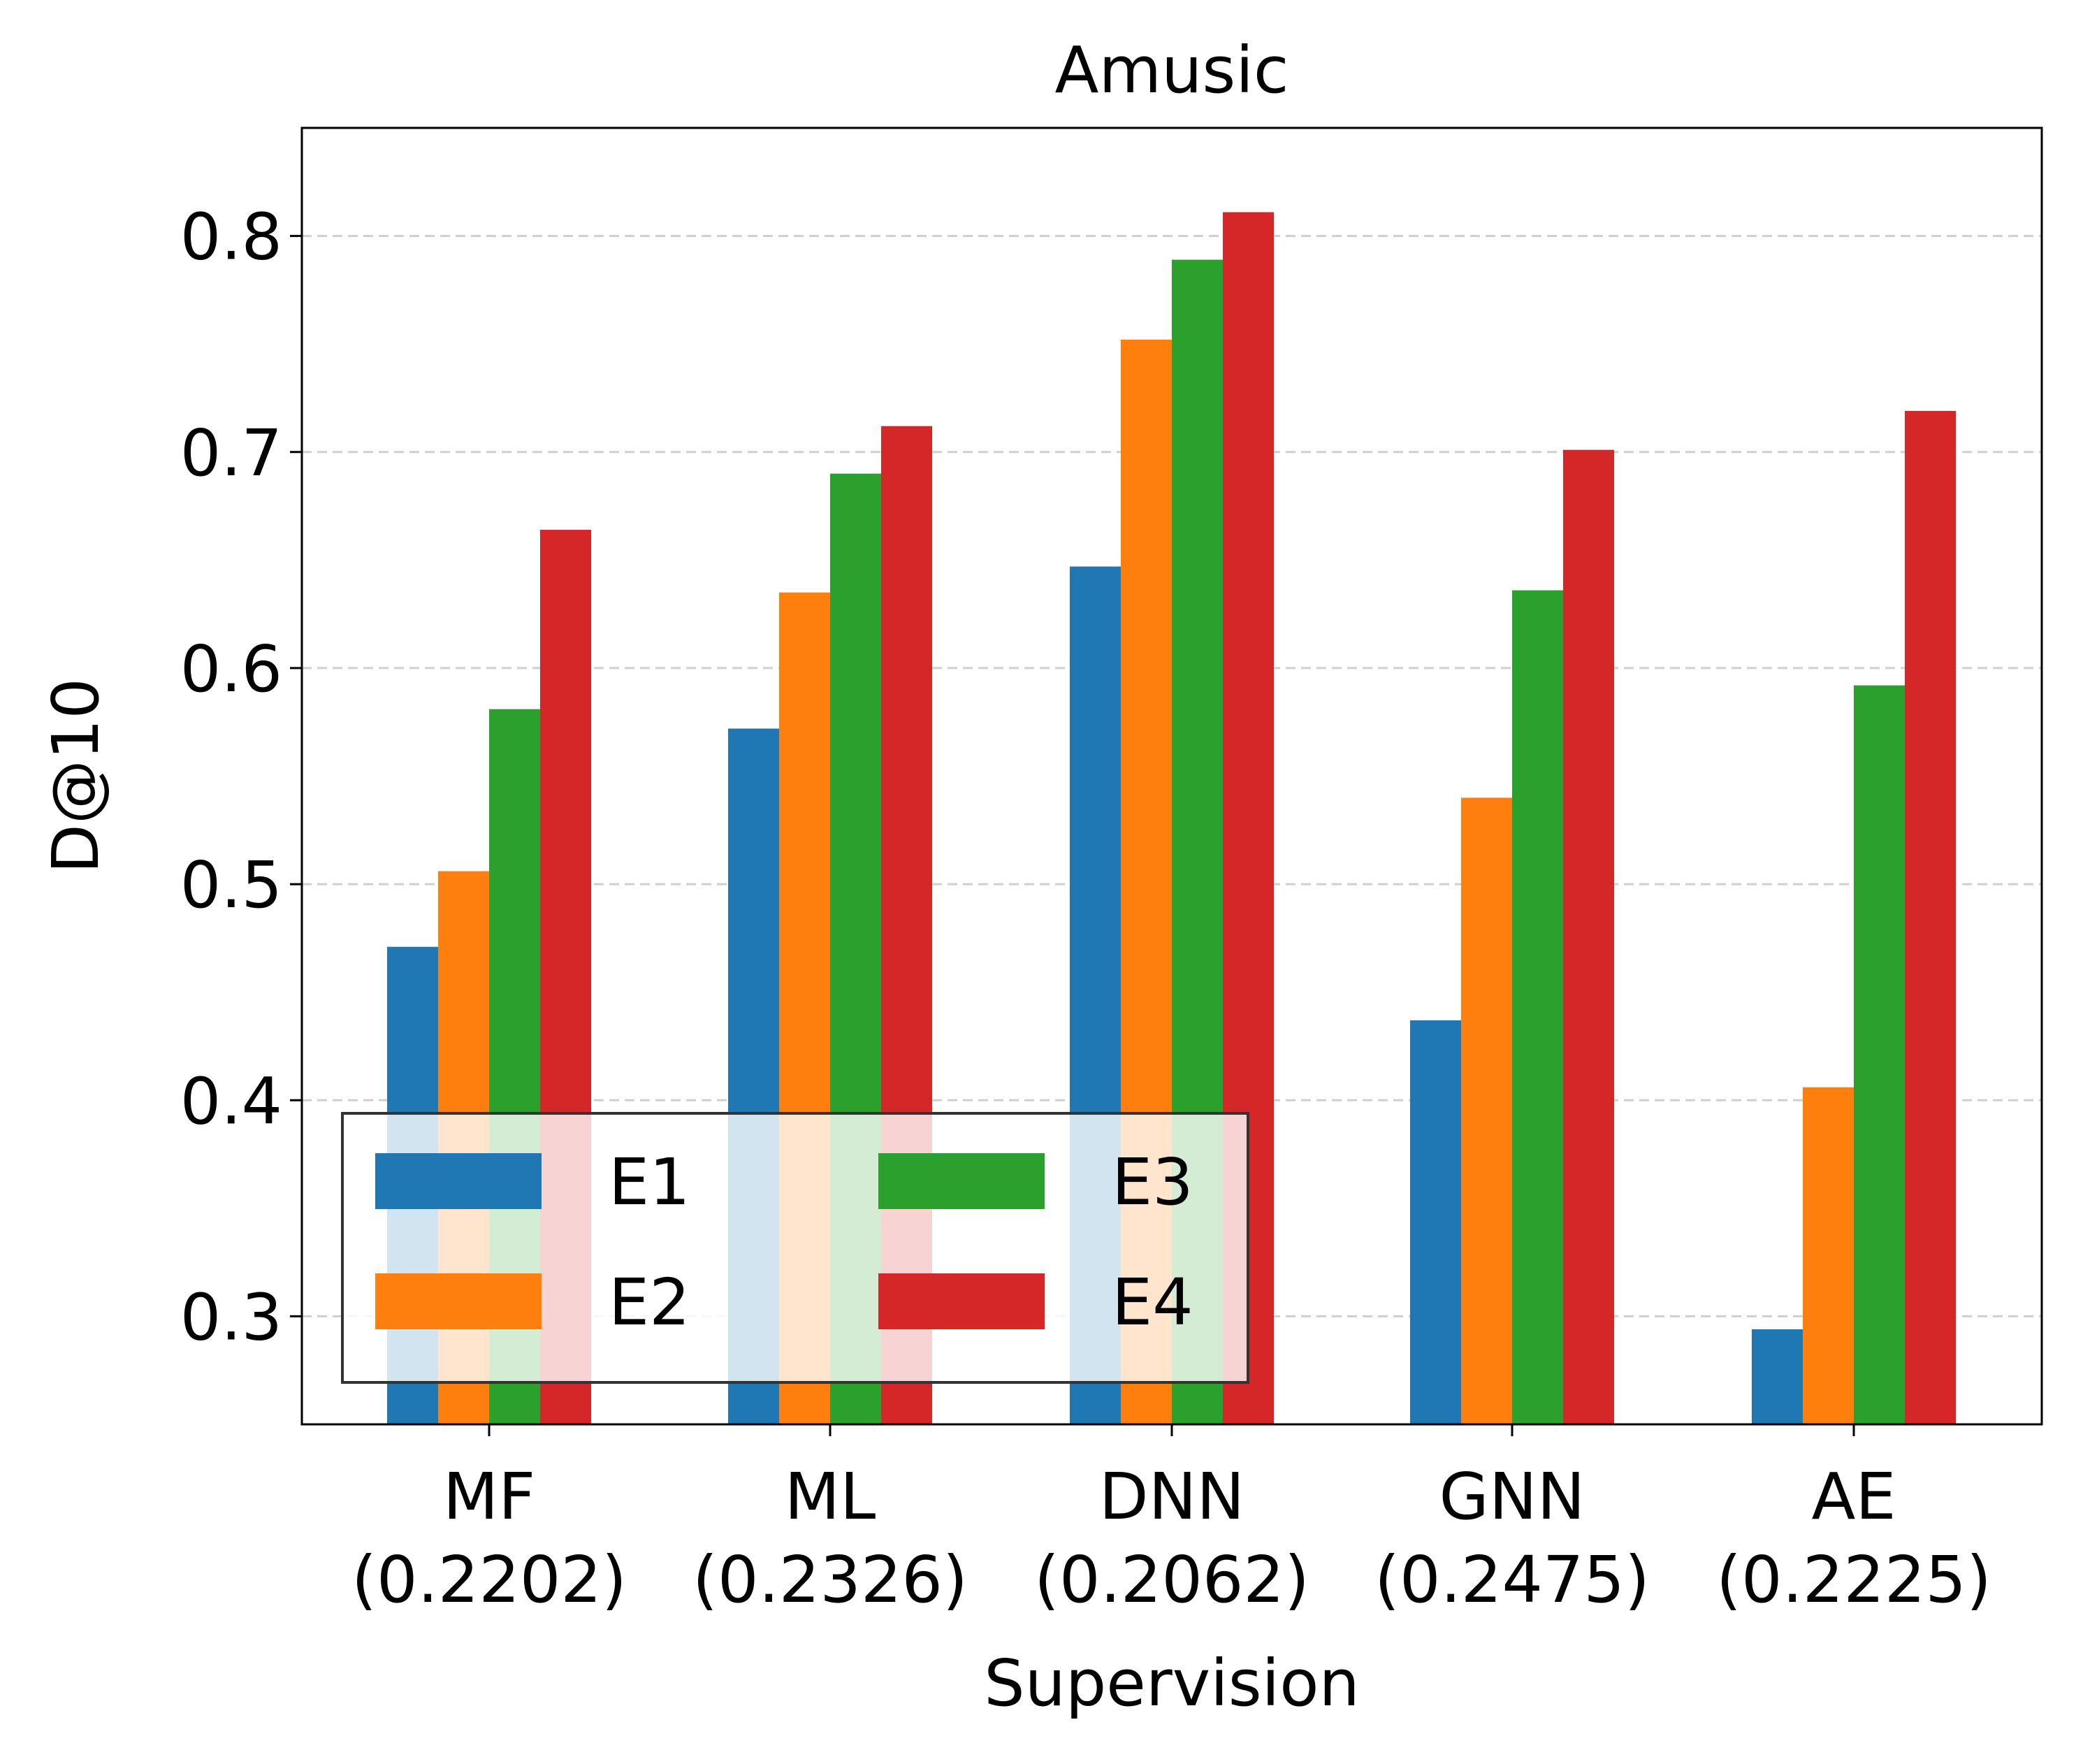 Image resolution: width=2083 pixels, height=1764 pixels. I want to click on x-tick-label: ML, so click(831, 1496).